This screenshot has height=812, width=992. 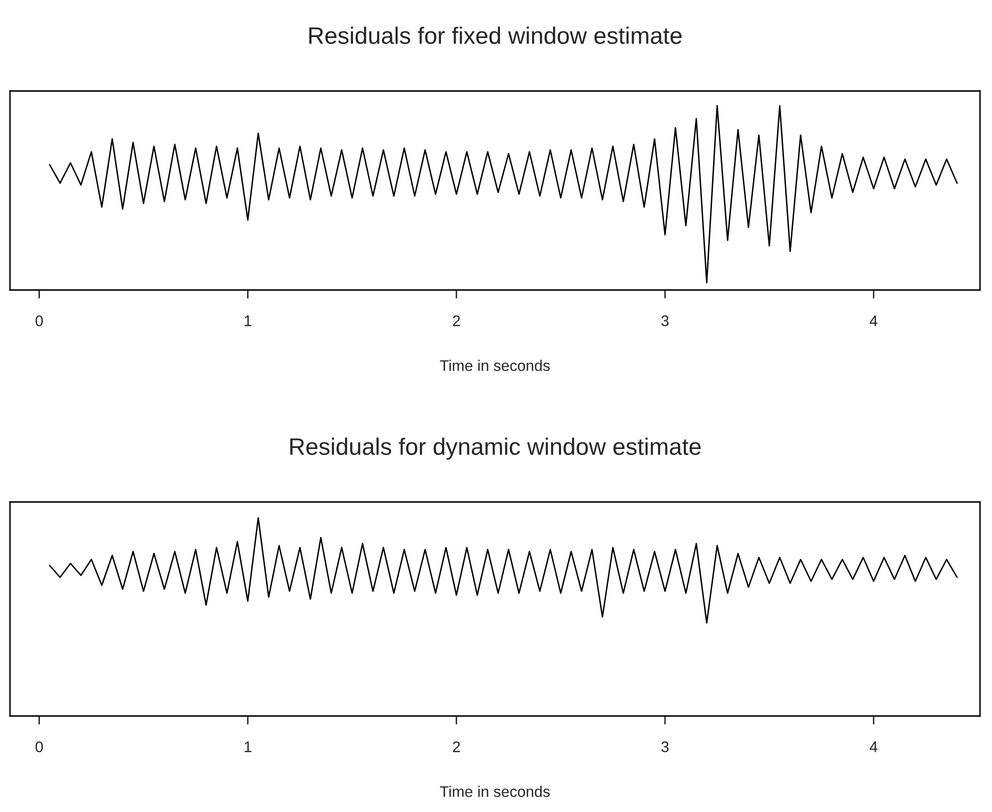 I want to click on chart-title: Residuals for dynamic window estimate, so click(x=495, y=449).